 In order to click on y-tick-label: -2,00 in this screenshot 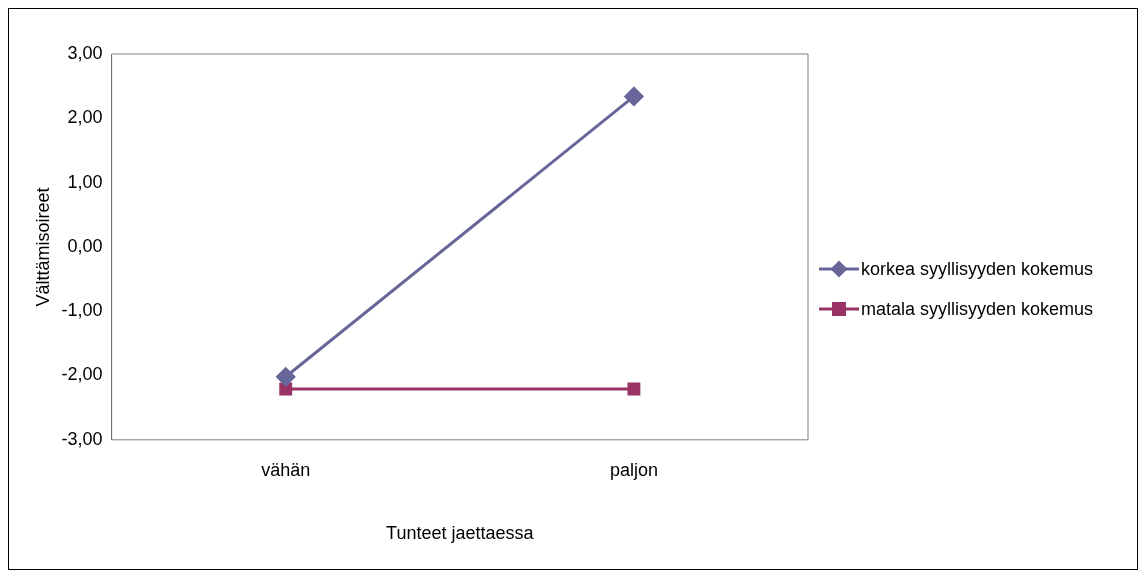, I will do `click(82, 374)`.